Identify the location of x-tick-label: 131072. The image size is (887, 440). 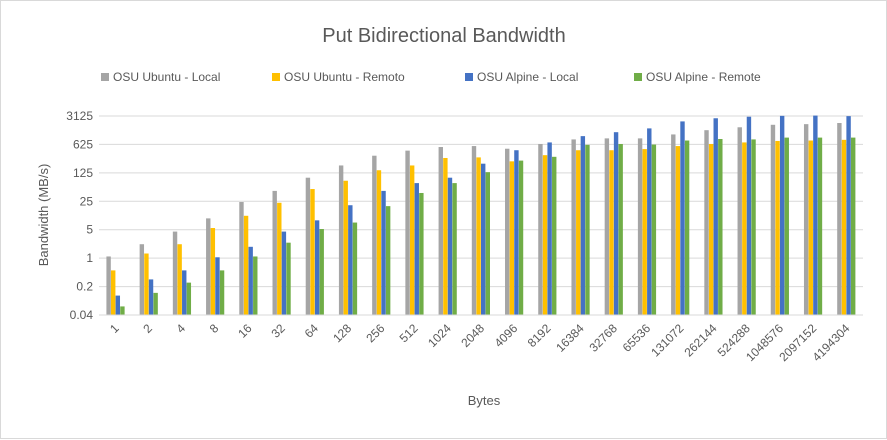
(667, 340).